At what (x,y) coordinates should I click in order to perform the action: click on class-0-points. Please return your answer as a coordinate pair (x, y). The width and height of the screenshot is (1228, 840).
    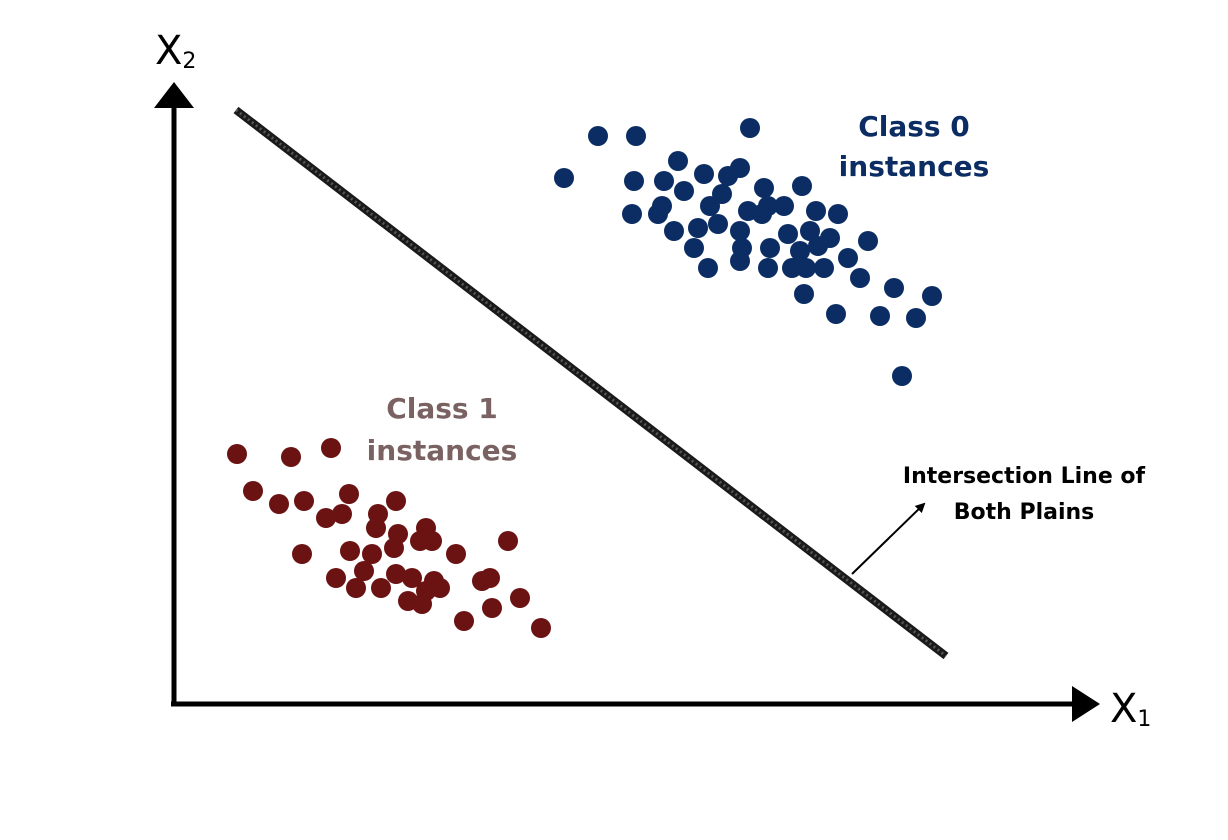
    Looking at the image, I should click on (748, 252).